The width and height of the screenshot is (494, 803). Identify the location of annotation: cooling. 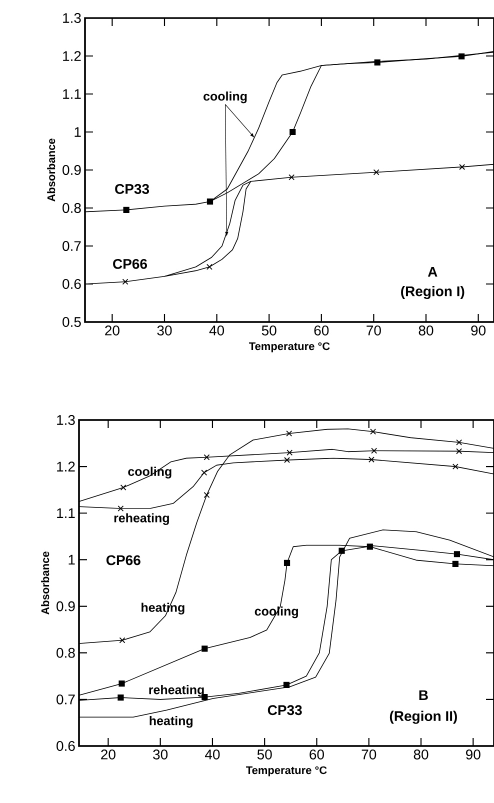
(225, 97).